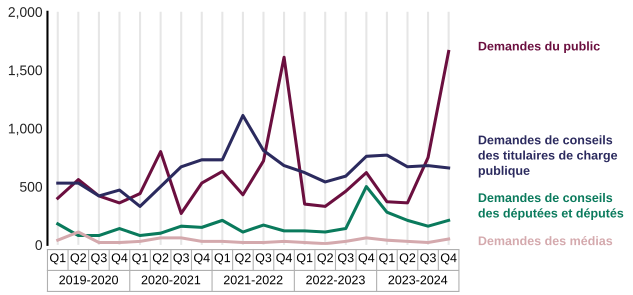  What do you see at coordinates (548, 156) in the screenshot?
I see `text: Demandes de conseils des titulaires de charge publique` at bounding box center [548, 156].